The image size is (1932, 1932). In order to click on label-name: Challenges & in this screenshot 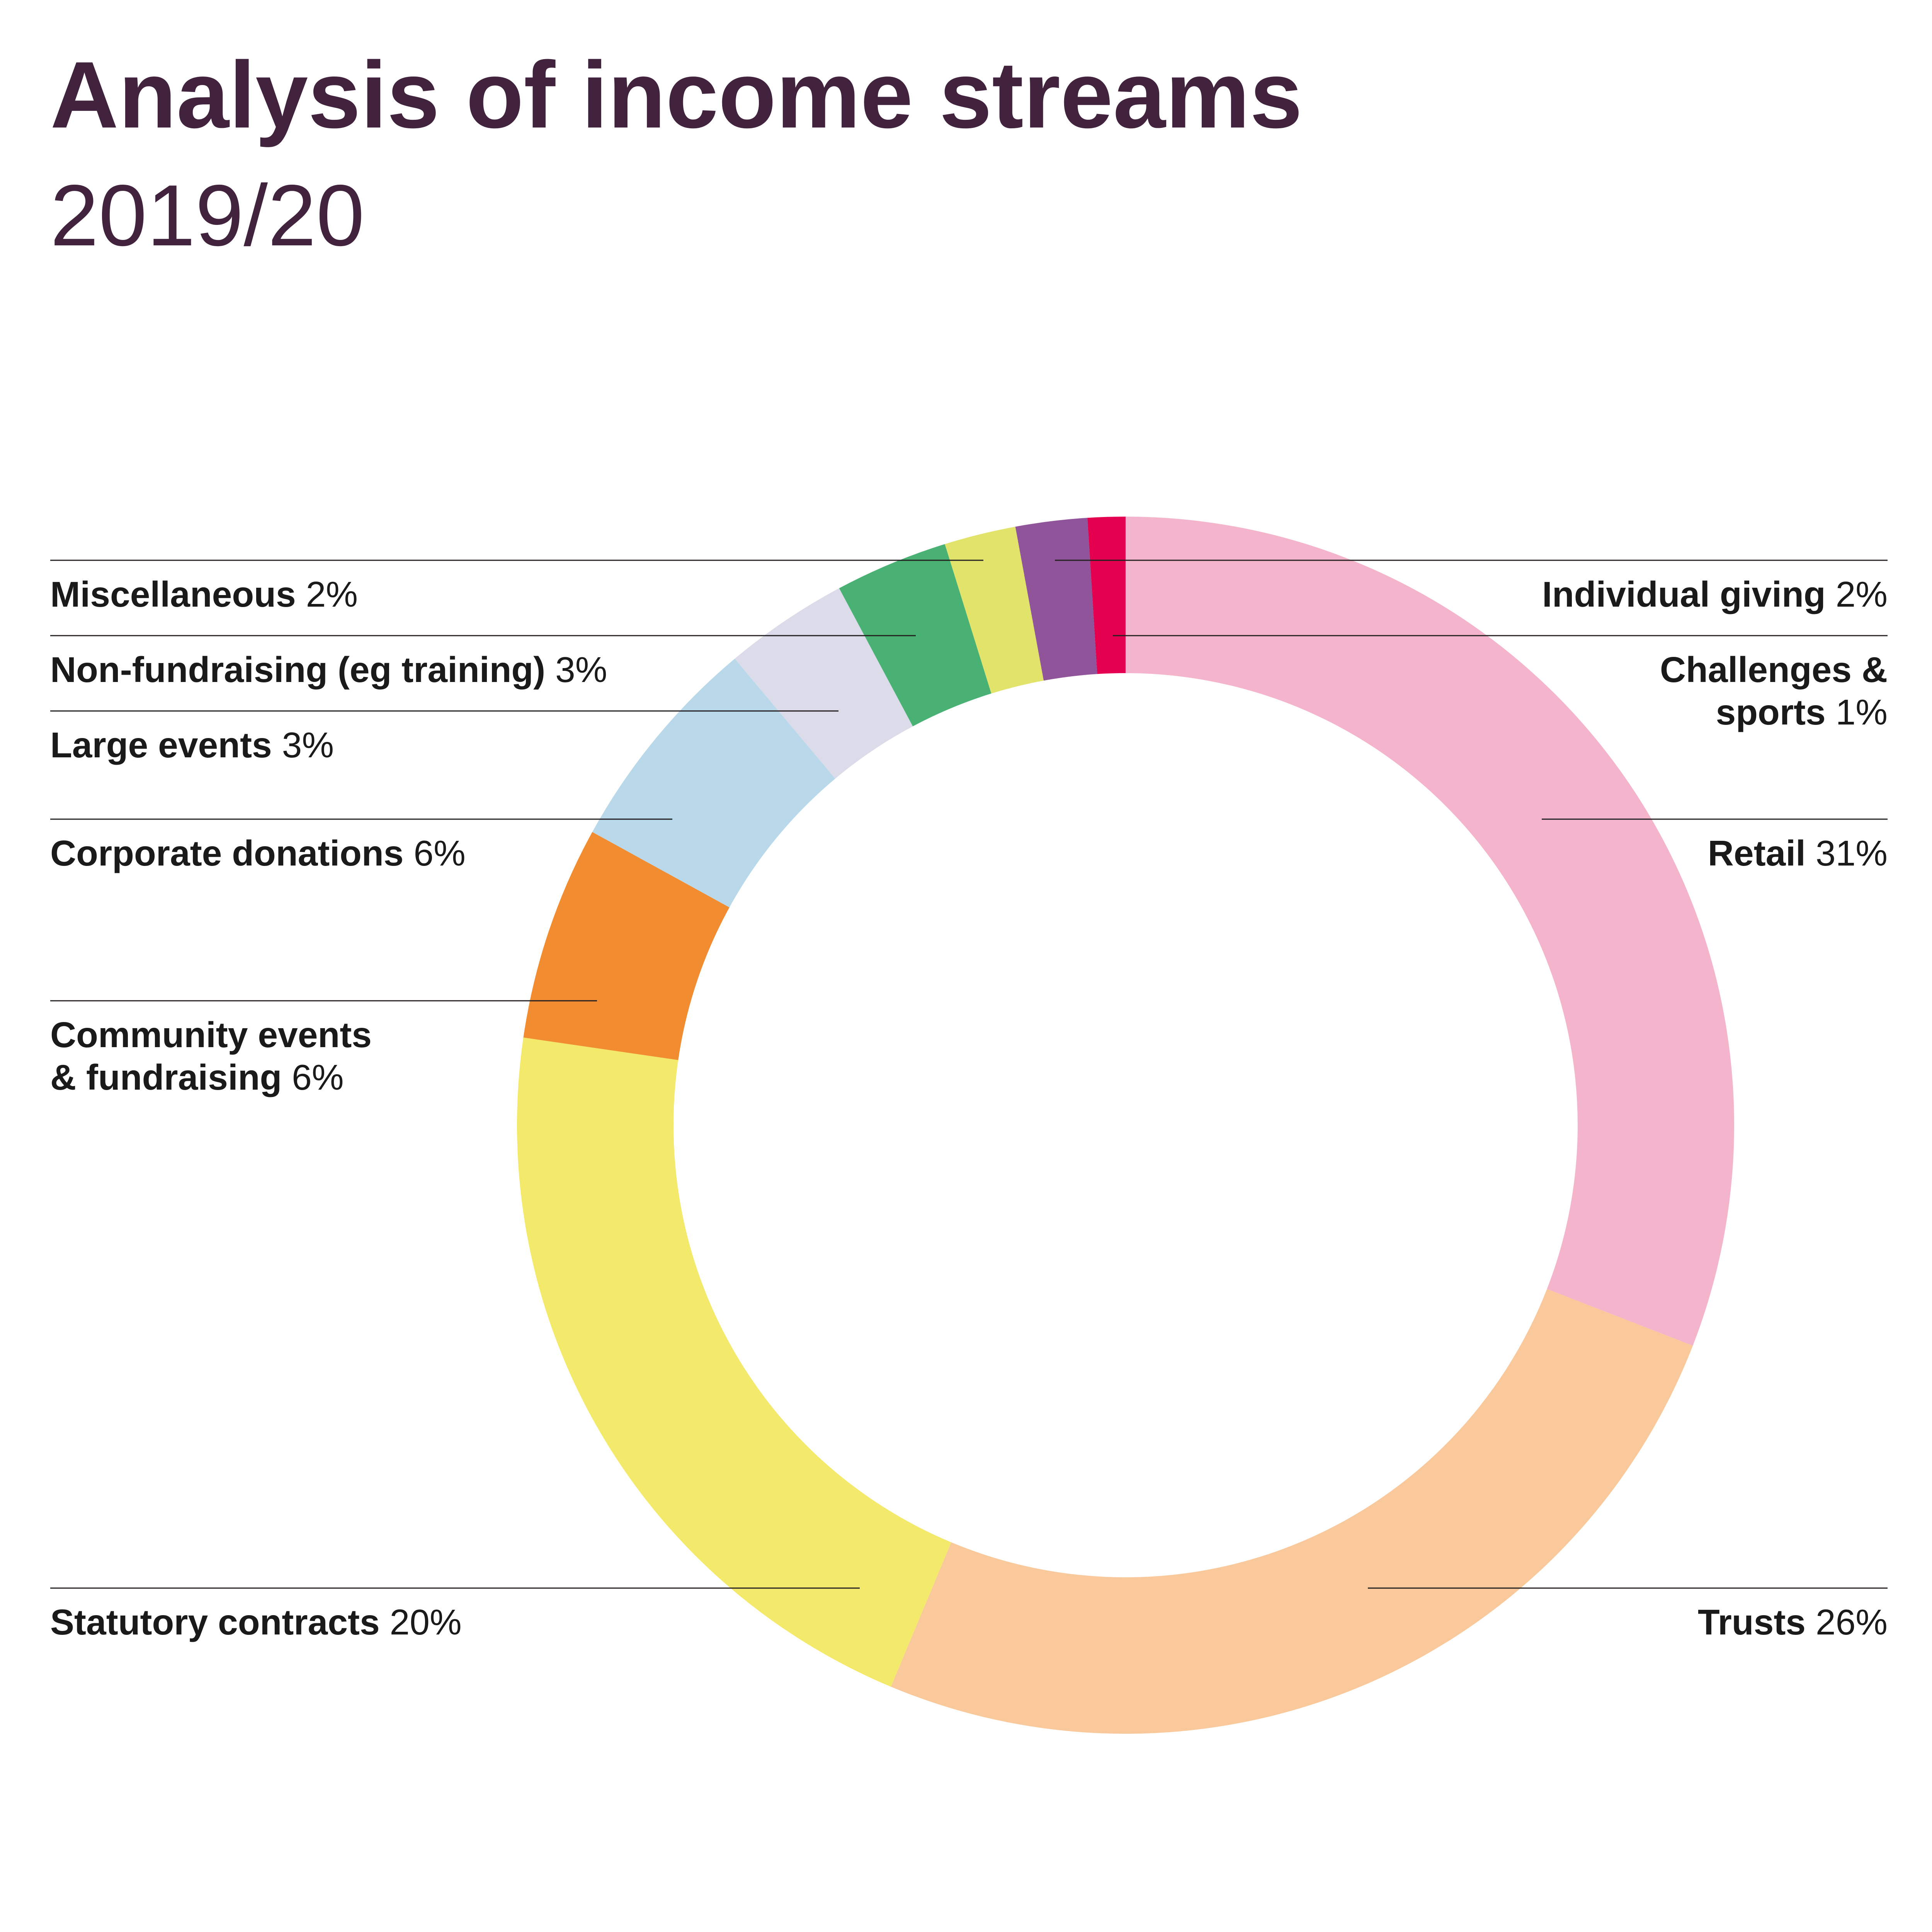, I will do `click(1774, 670)`.